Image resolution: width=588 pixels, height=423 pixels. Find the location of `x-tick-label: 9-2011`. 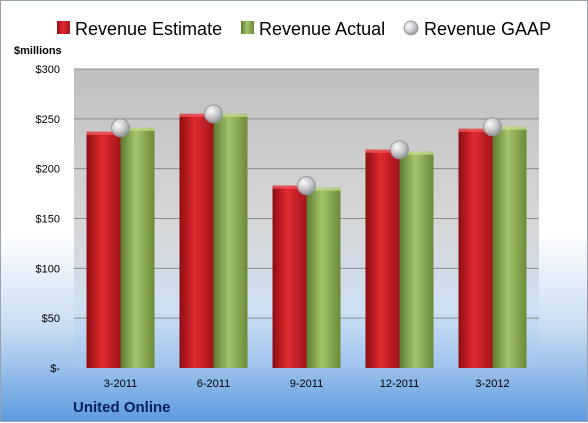

x-tick-label: 9-2011 is located at coordinates (306, 384).